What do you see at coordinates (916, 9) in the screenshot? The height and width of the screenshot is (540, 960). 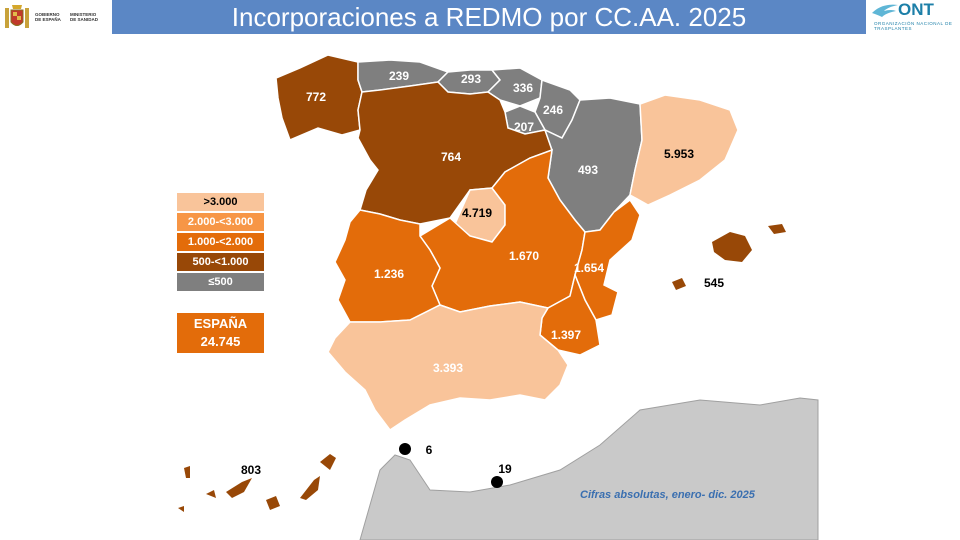 I see `ont-wordmark: ONT` at bounding box center [916, 9].